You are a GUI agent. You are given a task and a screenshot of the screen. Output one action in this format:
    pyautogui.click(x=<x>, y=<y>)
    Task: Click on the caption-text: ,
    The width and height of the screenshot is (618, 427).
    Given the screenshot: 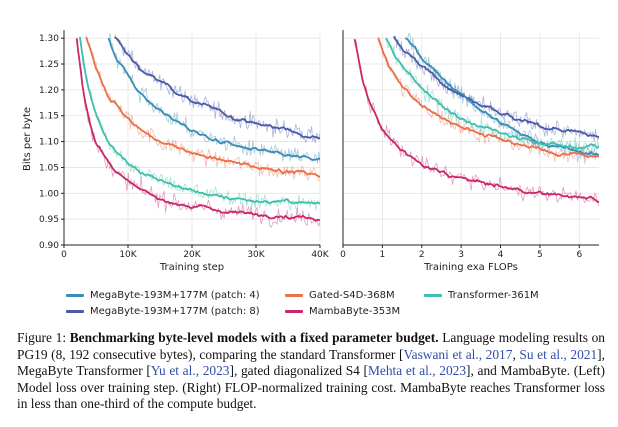 What is the action you would take?
    pyautogui.click(x=516, y=354)
    